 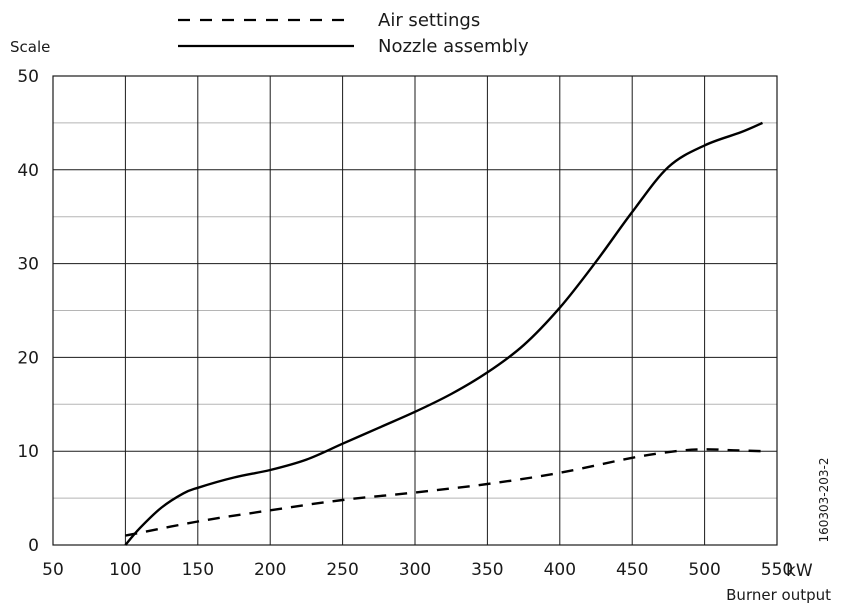 What do you see at coordinates (53, 570) in the screenshot?
I see `x-tick-label: 50` at bounding box center [53, 570].